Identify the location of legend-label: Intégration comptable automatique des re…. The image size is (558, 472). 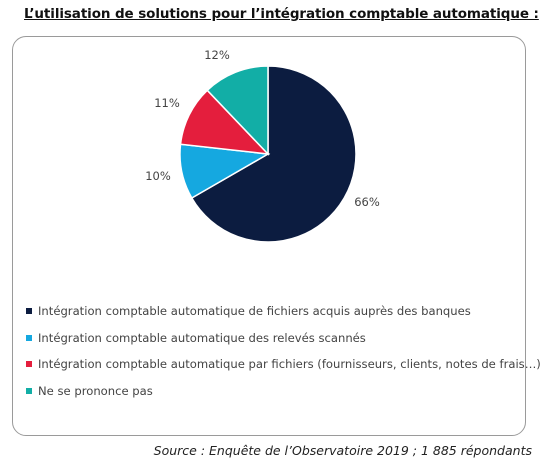
(202, 337).